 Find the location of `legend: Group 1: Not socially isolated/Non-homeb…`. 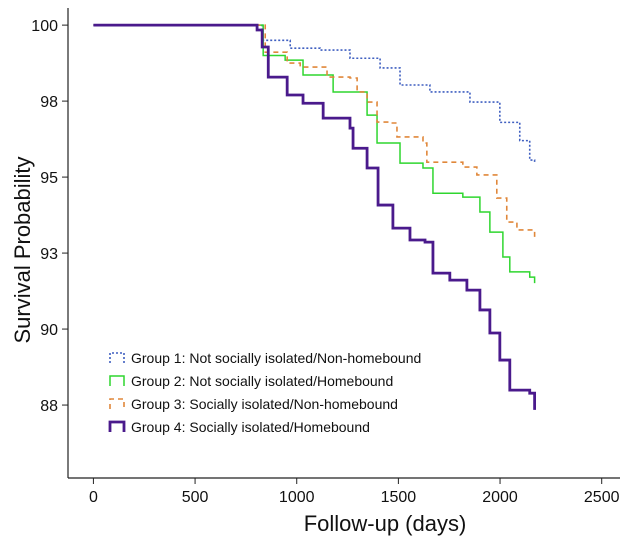

legend: Group 1: Not socially isolated/Non-homeb… is located at coordinates (264, 392).